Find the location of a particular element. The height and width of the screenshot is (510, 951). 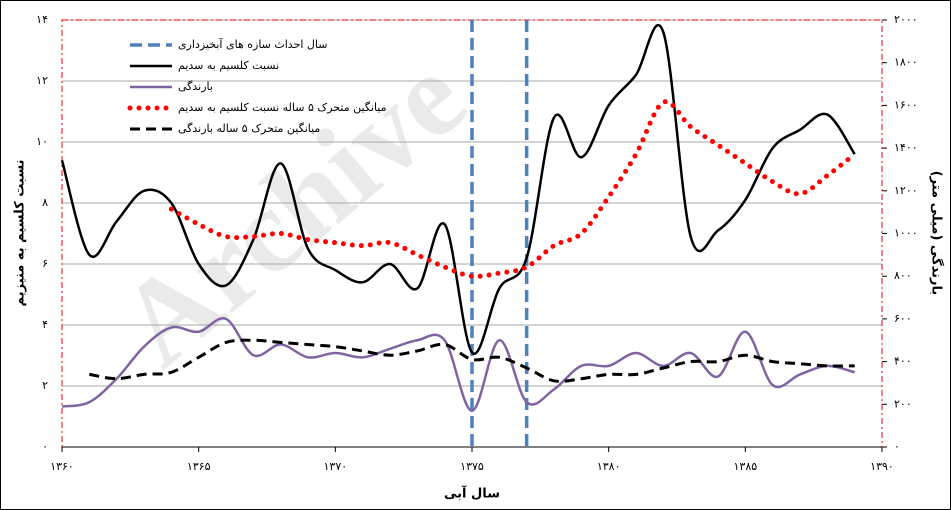

legend-label: میانگین متحرک ۵ ساله نسبت کلسیم به سدیم is located at coordinates (282, 107).